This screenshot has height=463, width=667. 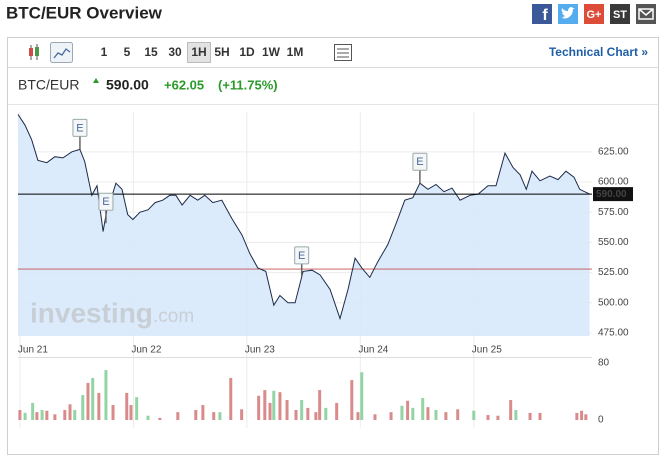 What do you see at coordinates (613, 212) in the screenshot?
I see `y-tick-label: 575.00` at bounding box center [613, 212].